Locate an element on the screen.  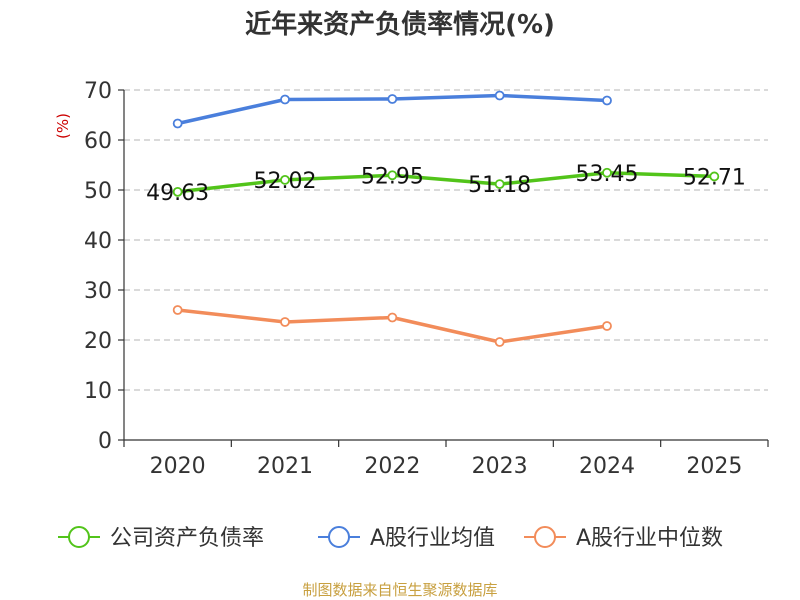
data-label: 51.18 is located at coordinates (499, 185).